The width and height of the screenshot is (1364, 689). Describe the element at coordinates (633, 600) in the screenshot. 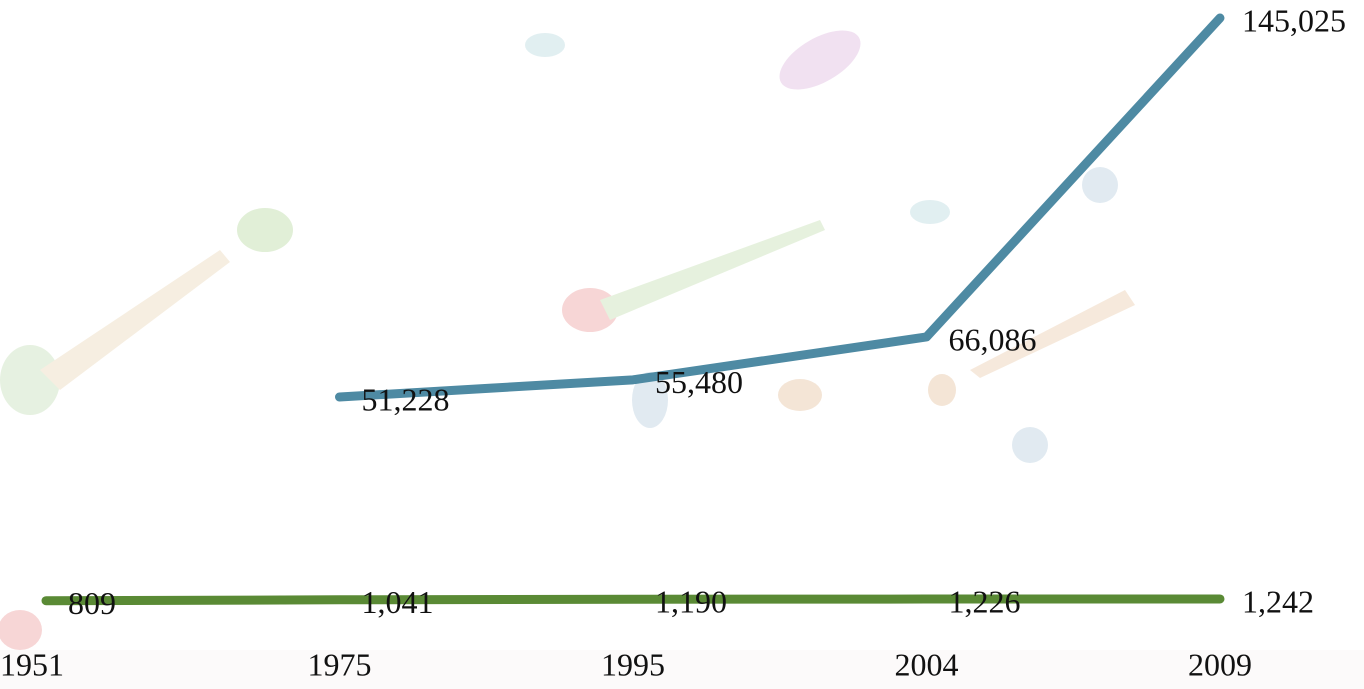

I see `line` at that location.